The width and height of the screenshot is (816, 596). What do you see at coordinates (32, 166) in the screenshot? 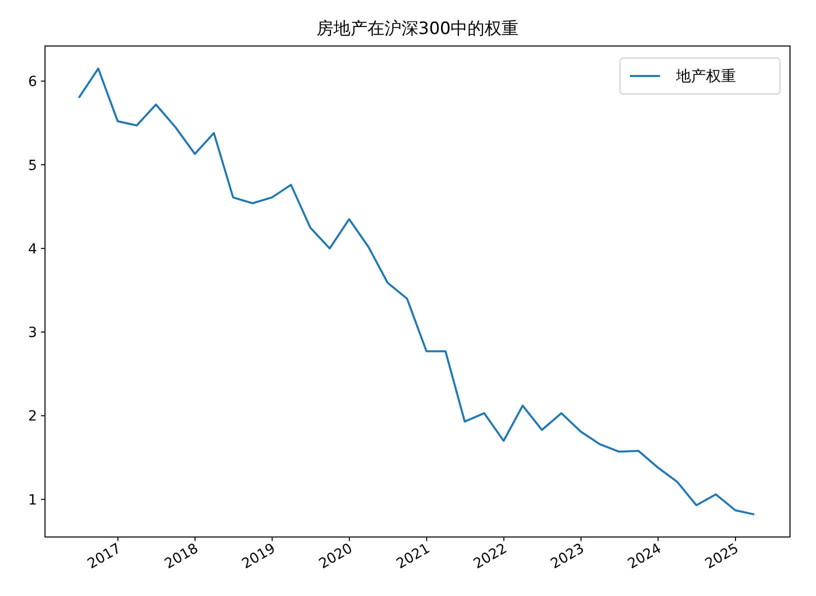
I see `y-tick-label: 5` at bounding box center [32, 166].